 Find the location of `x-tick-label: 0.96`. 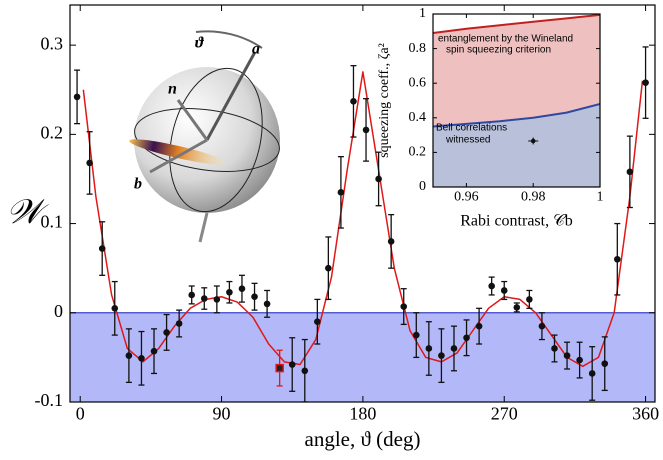

x-tick-label: 0.96 is located at coordinates (466, 197).